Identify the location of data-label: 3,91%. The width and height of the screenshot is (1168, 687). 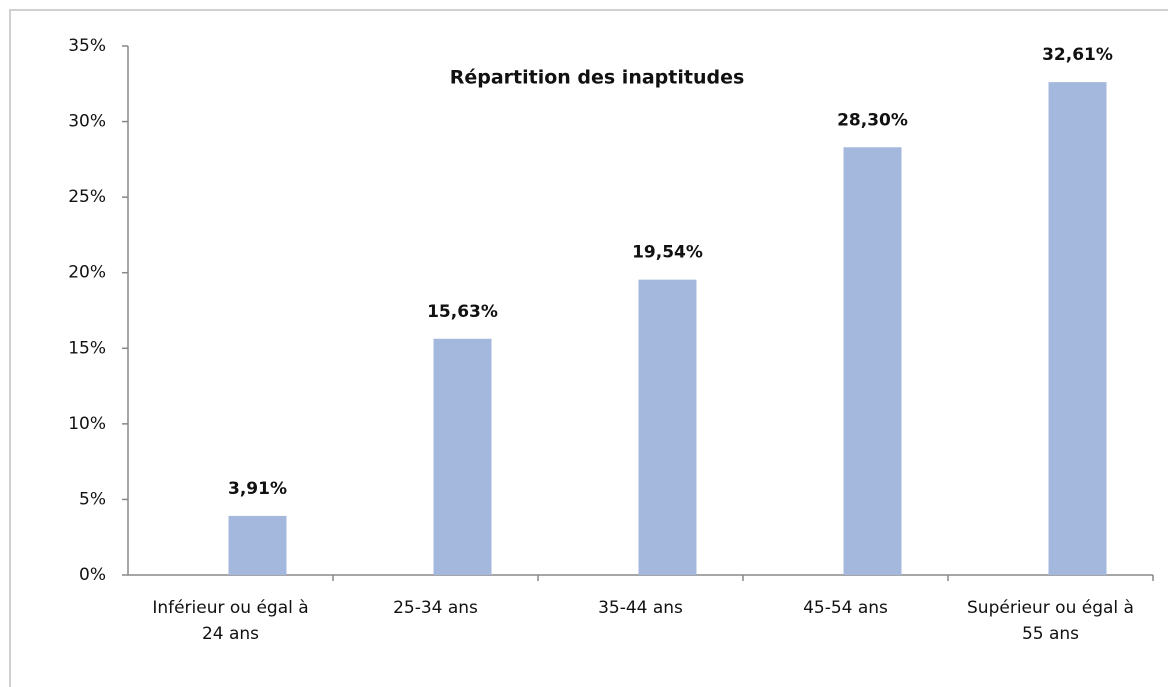
(257, 489).